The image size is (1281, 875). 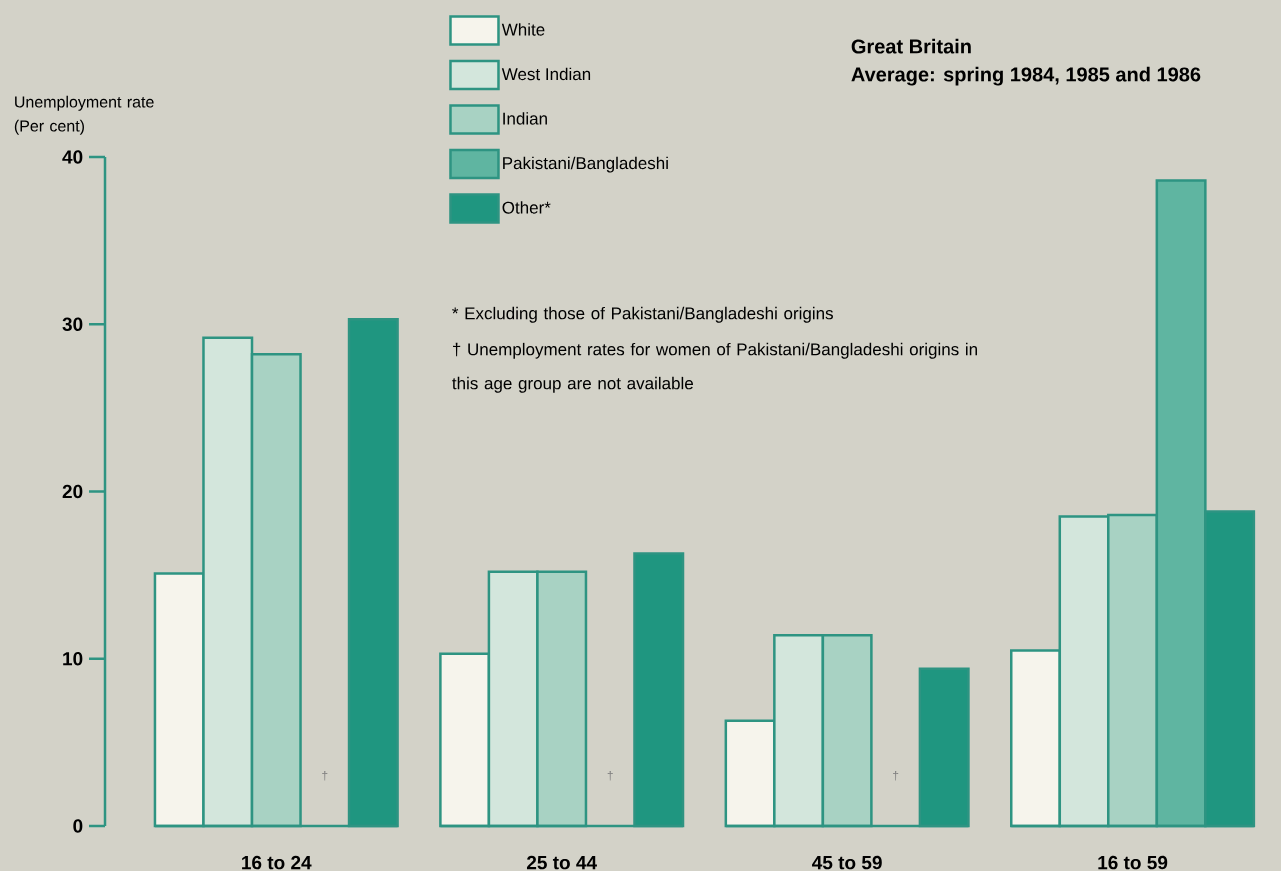 I want to click on chart-subtitle: Average: spring 1984, 1985 and 1986, so click(x=1026, y=76).